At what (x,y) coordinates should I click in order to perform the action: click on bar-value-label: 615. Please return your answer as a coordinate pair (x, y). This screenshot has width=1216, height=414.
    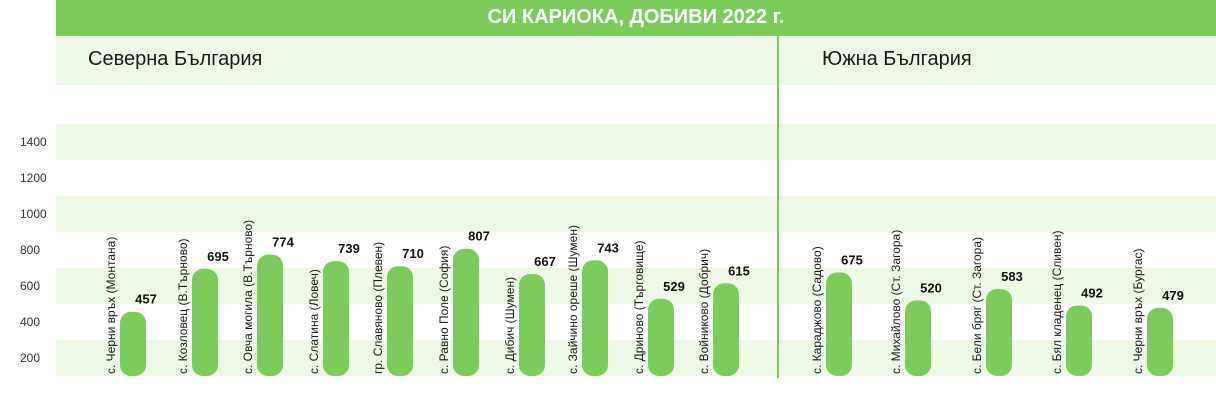
    Looking at the image, I should click on (739, 270).